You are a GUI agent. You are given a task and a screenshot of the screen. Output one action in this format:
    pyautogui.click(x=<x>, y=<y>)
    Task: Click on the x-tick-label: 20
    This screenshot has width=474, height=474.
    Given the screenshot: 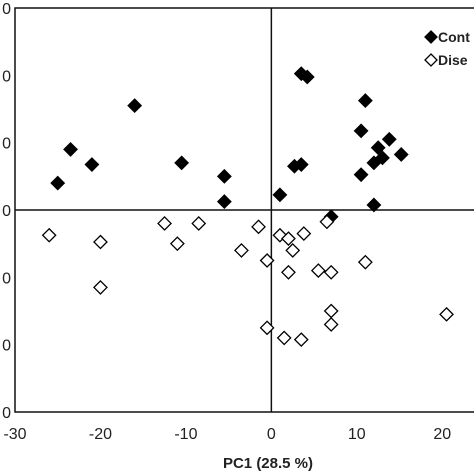 What is the action you would take?
    pyautogui.click(x=442, y=434)
    